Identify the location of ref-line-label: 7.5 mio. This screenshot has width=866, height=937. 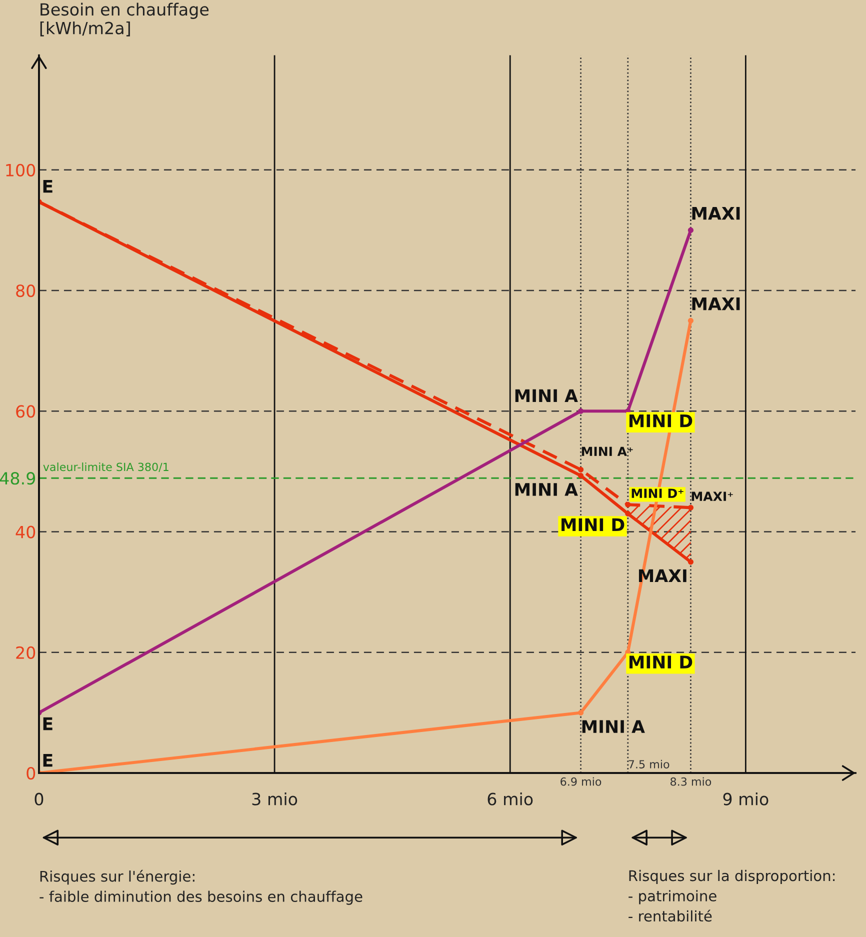
(649, 764).